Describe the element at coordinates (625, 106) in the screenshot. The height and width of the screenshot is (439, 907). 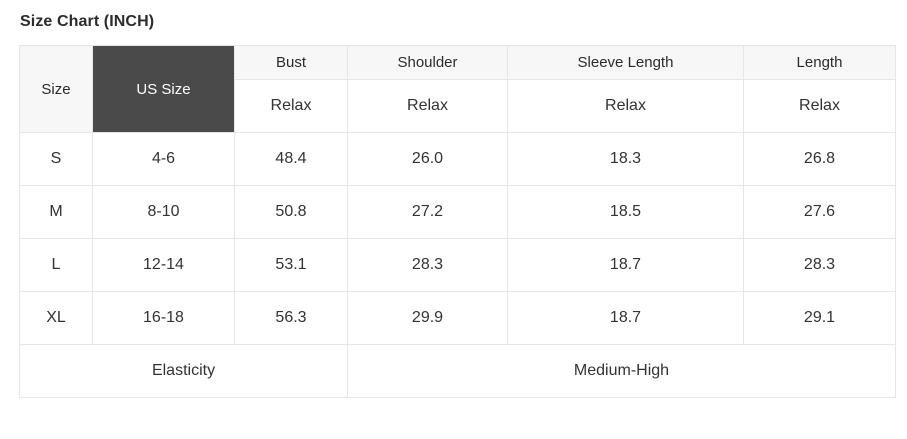
I see `subheader-sleeve-length-relax: Relax` at that location.